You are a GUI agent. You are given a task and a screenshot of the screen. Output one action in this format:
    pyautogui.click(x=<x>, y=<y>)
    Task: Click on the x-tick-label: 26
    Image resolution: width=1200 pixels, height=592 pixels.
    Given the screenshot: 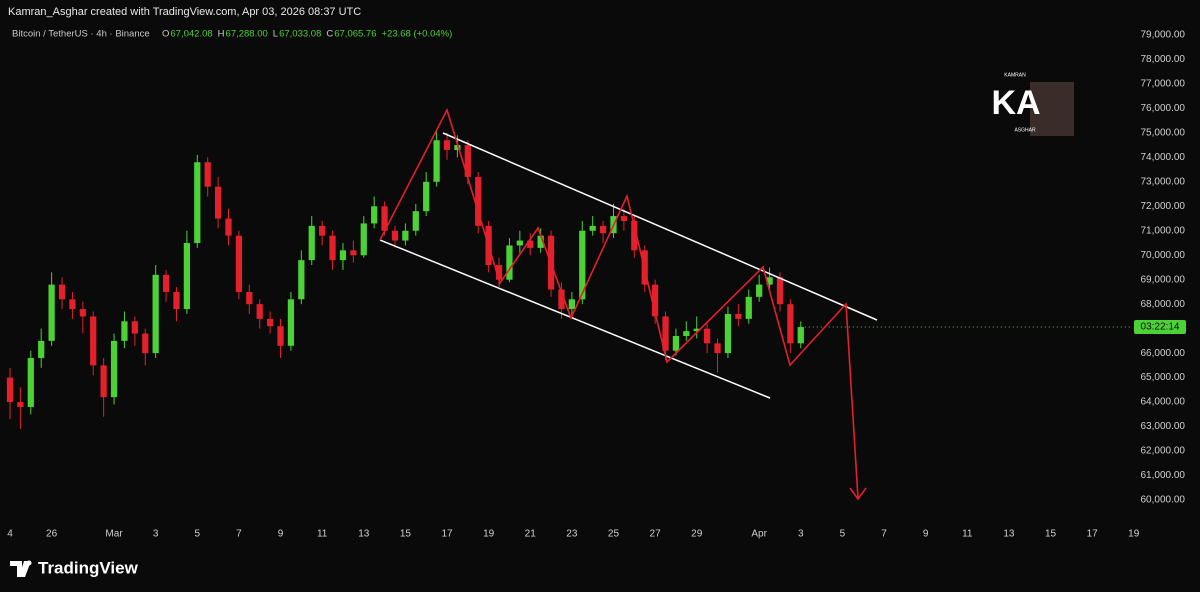 What is the action you would take?
    pyautogui.click(x=52, y=534)
    